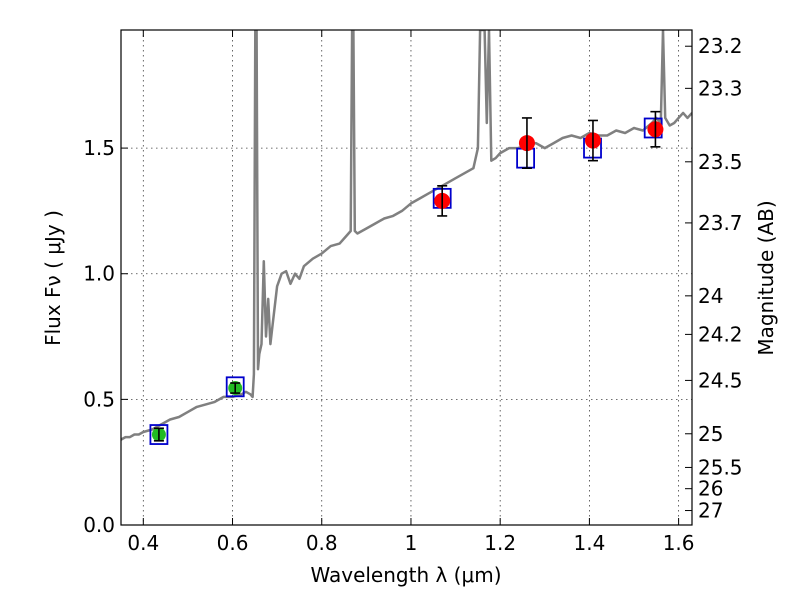  I want to click on x-tick-label: 0.6, so click(233, 543).